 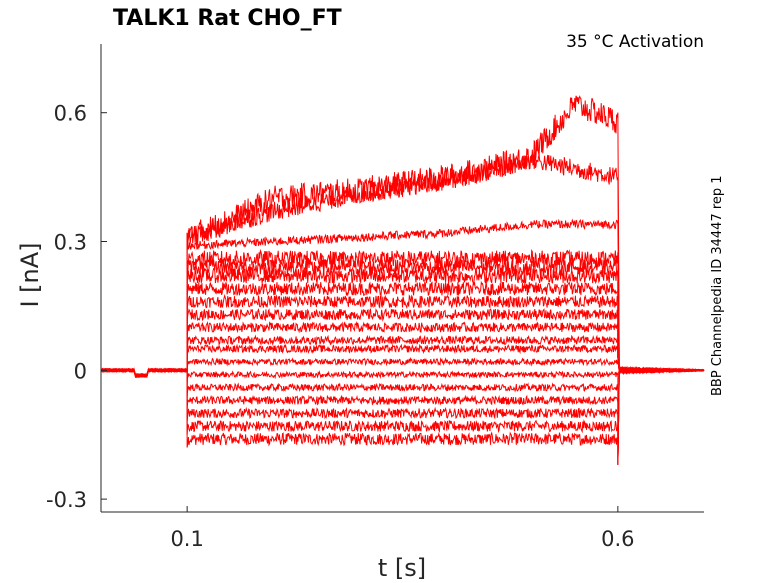 I want to click on chart-title: TALK1 Rat CHO_FT, so click(x=227, y=18).